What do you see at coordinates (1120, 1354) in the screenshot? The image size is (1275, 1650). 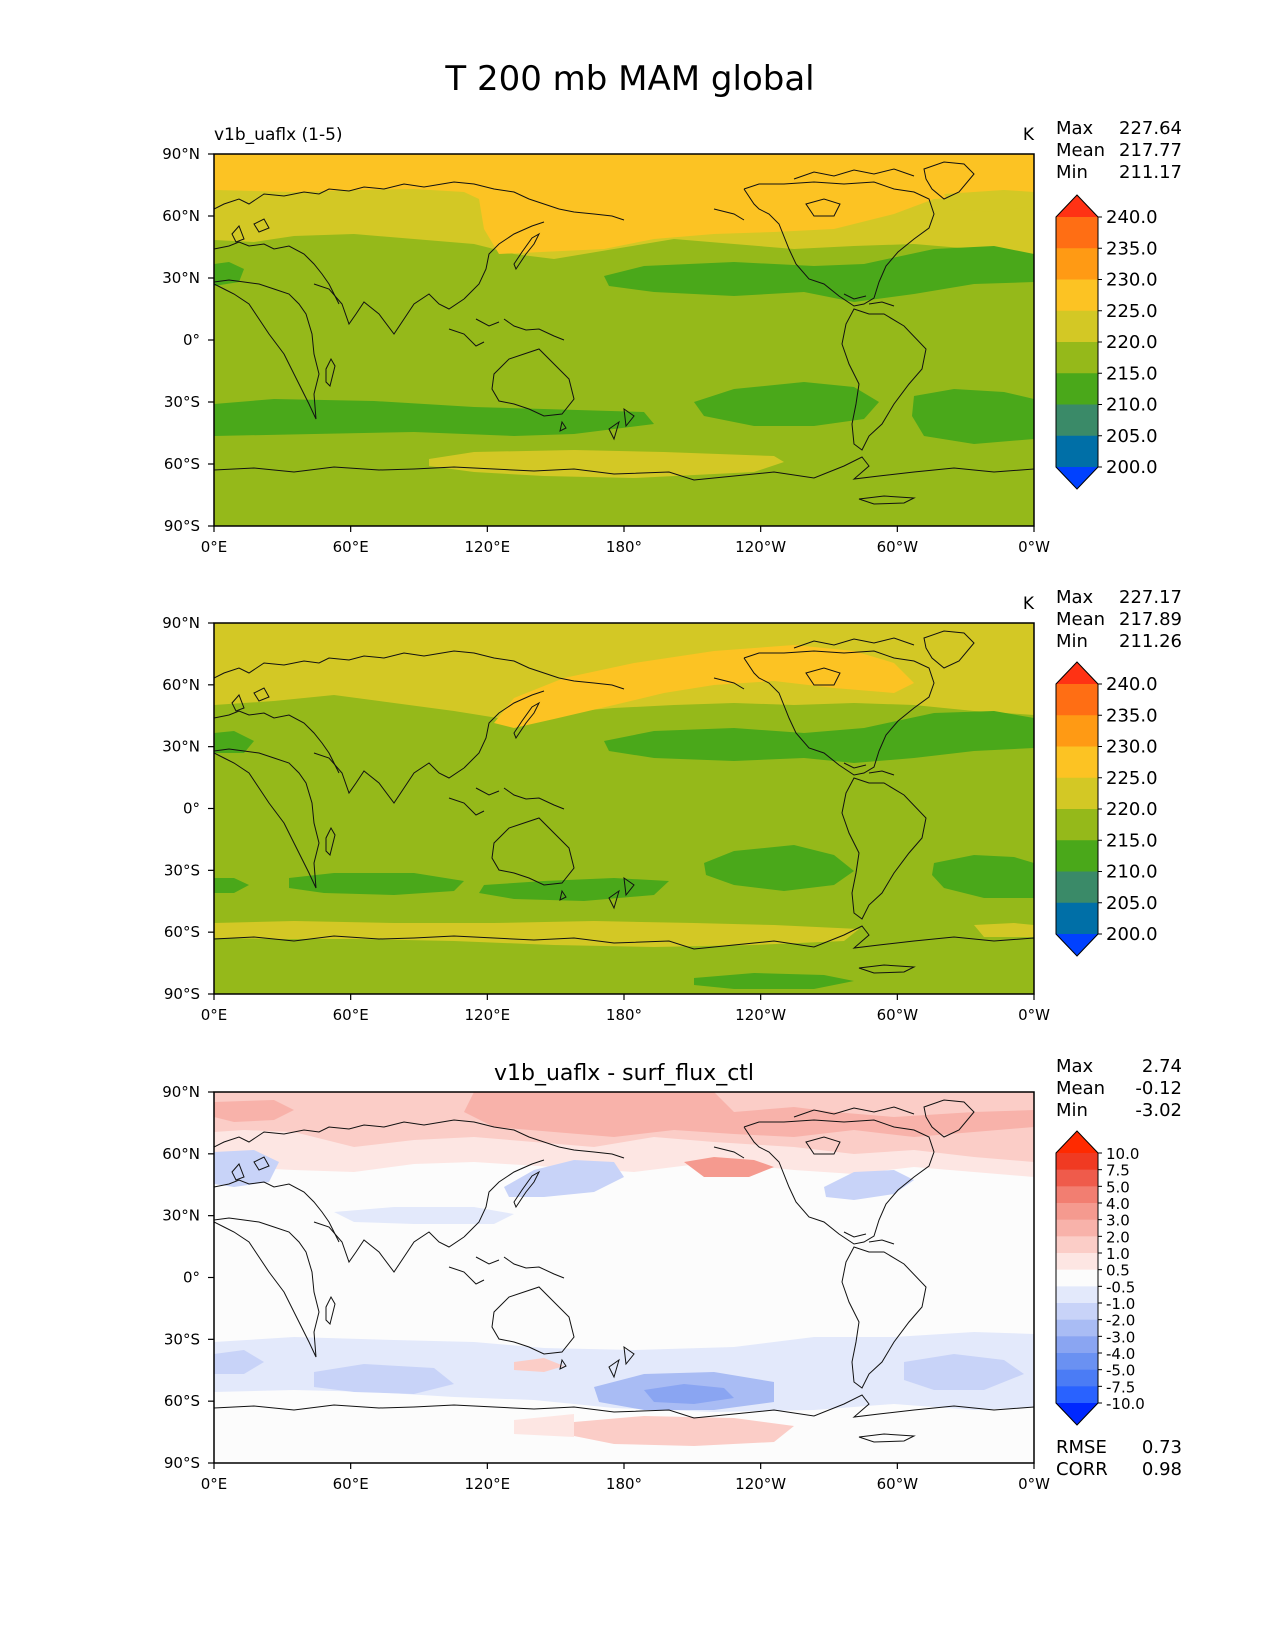 I see `colorbar-tick-label: -4.0` at bounding box center [1120, 1354].